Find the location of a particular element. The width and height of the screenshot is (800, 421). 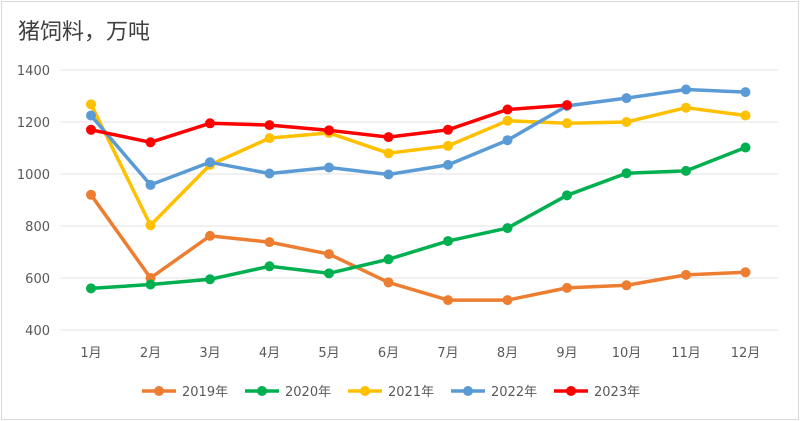

x-tick-label: 10月 is located at coordinates (627, 353).